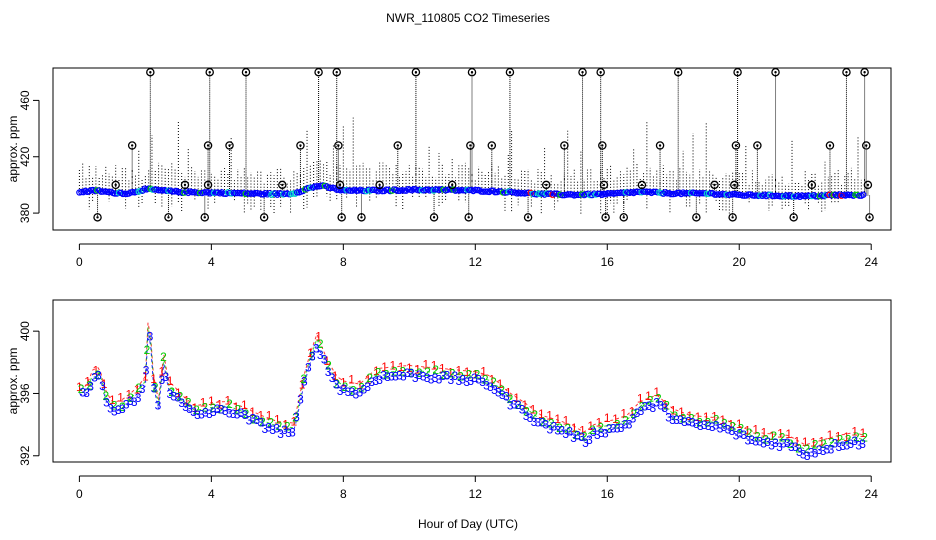  I want to click on x-axis-title: Hour of Day (UTC), so click(468, 524).